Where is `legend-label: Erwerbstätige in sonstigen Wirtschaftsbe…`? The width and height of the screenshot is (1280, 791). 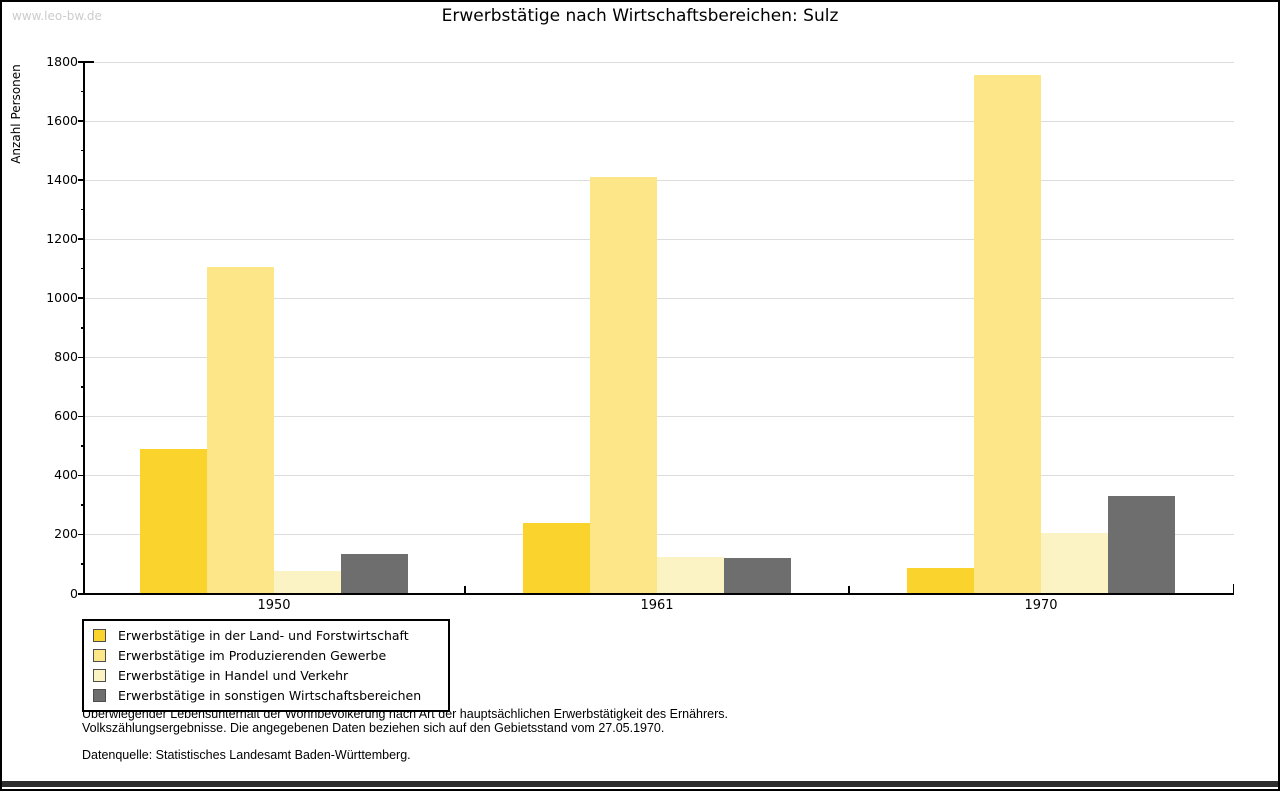
legend-label: Erwerbstätige in sonstigen Wirtschaftsbe… is located at coordinates (270, 695).